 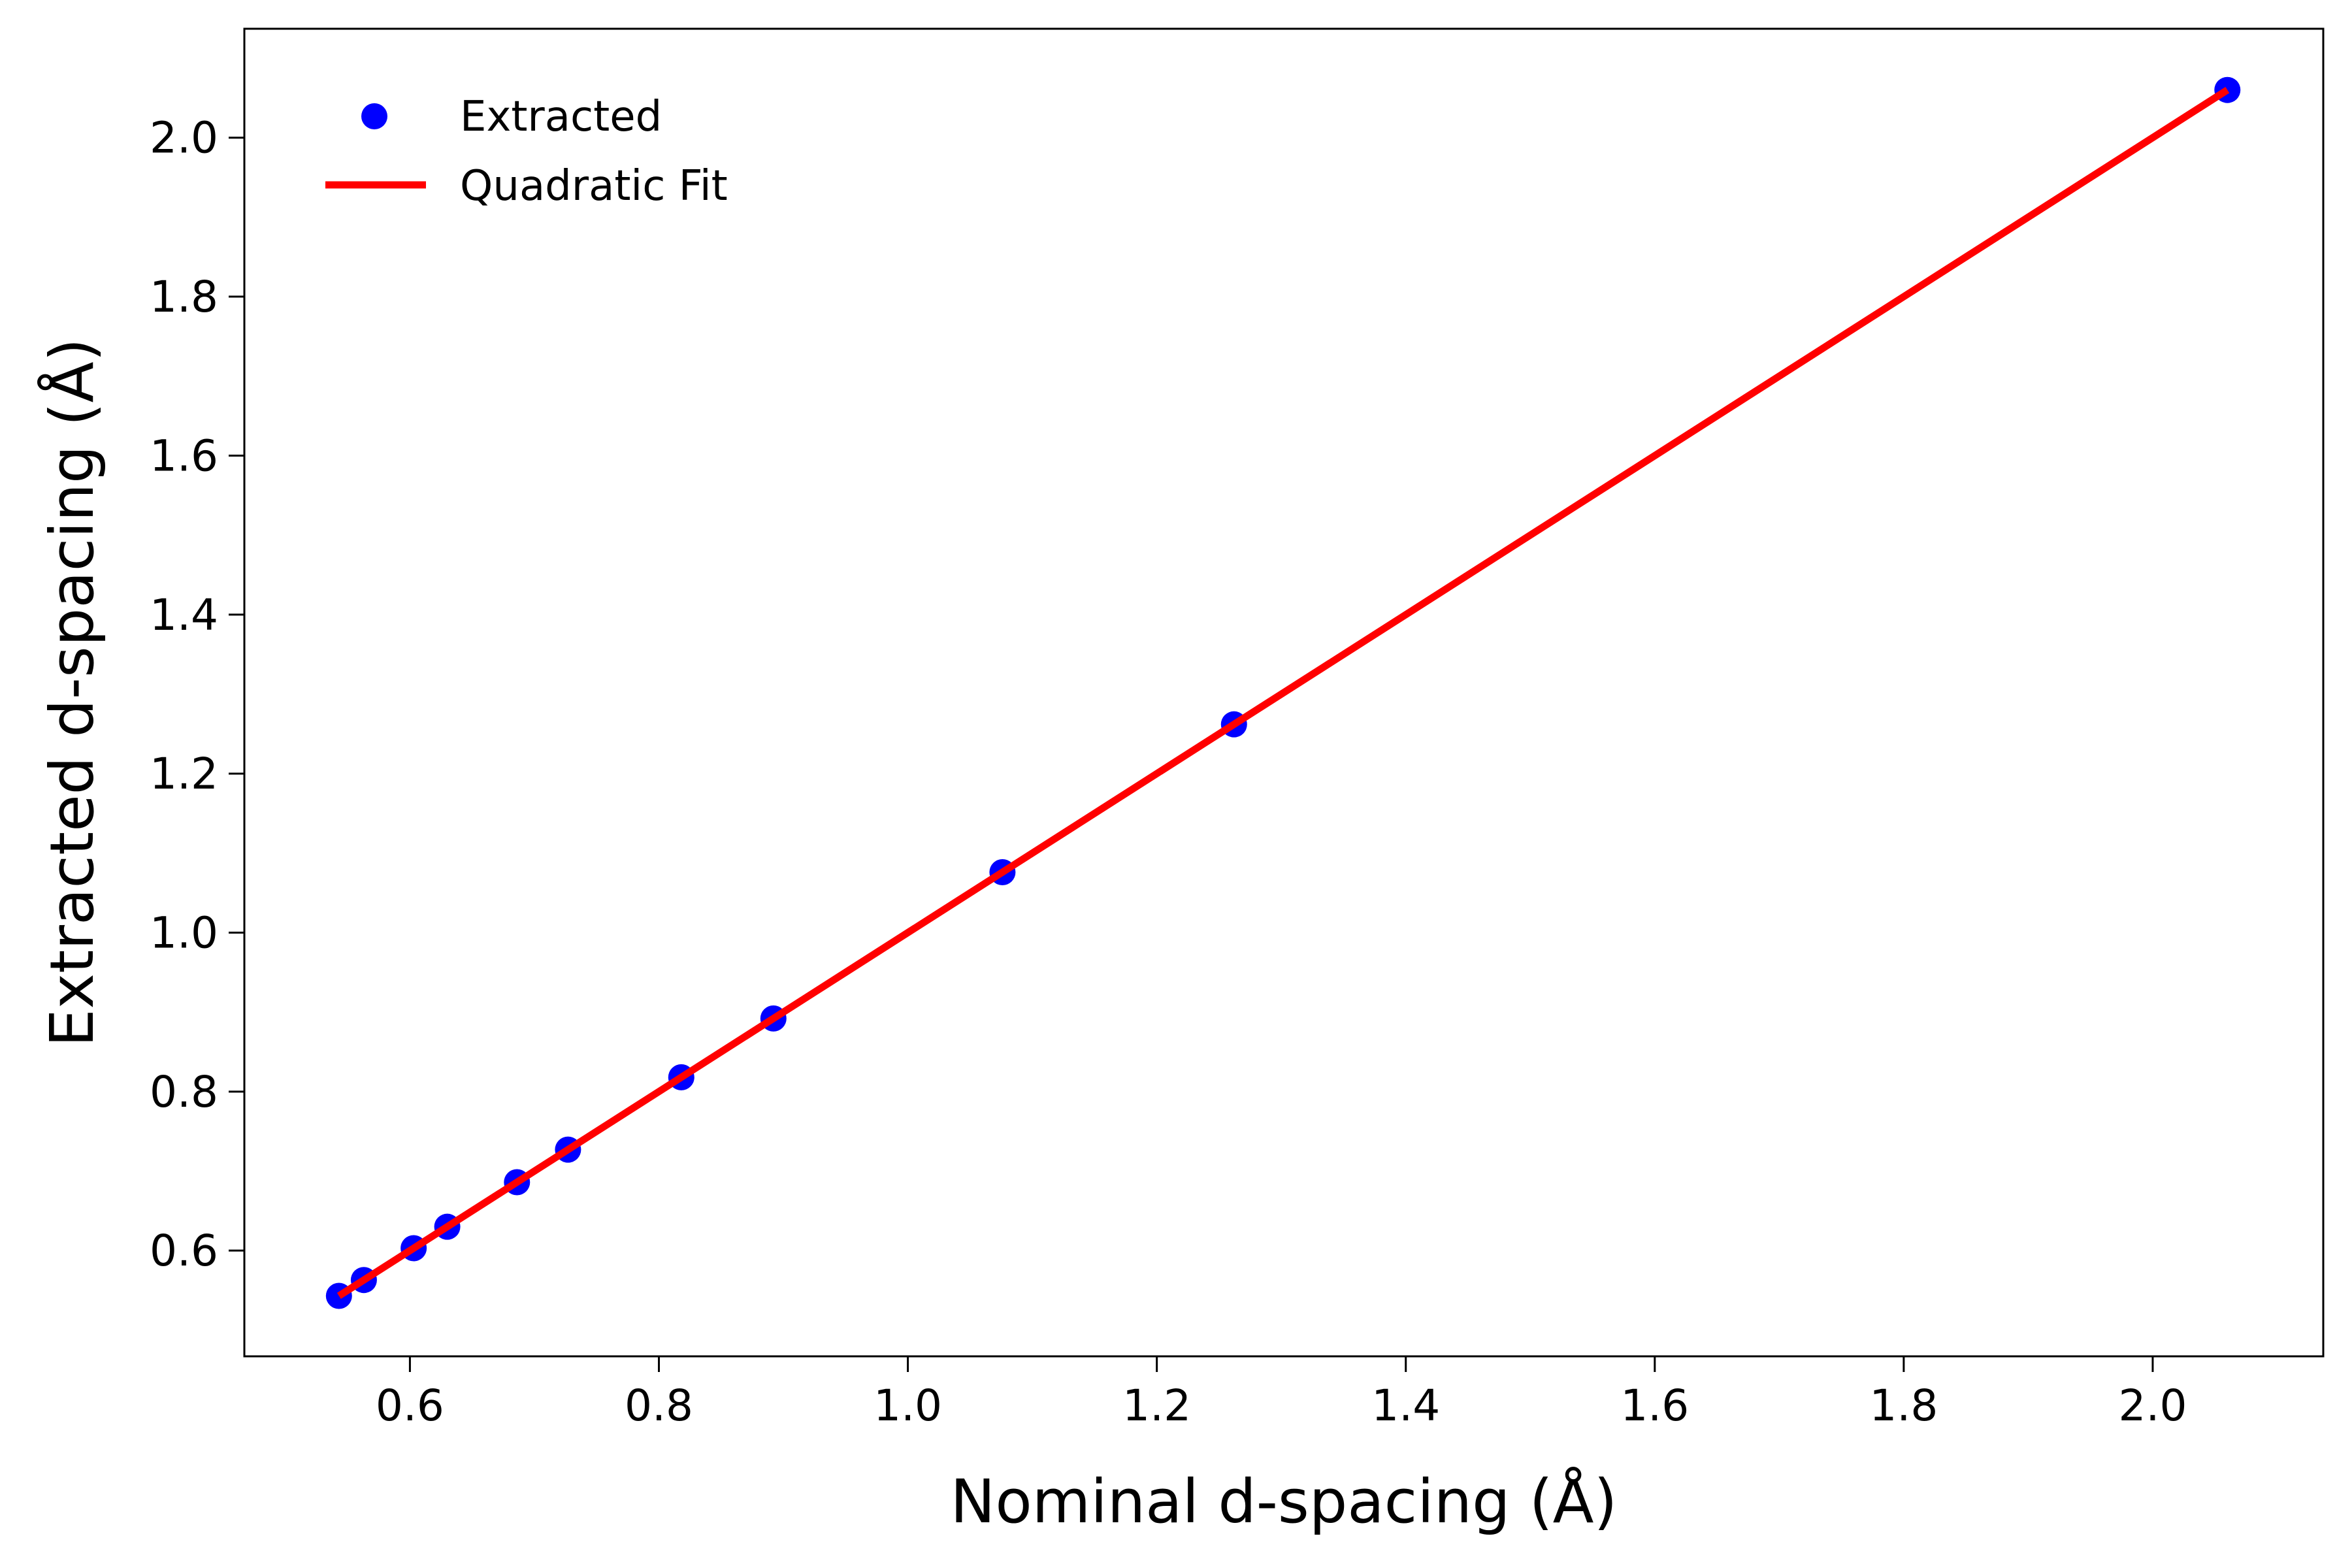 I want to click on x-axis-label: Nominal d-spacing (Å), so click(x=1284, y=1501).